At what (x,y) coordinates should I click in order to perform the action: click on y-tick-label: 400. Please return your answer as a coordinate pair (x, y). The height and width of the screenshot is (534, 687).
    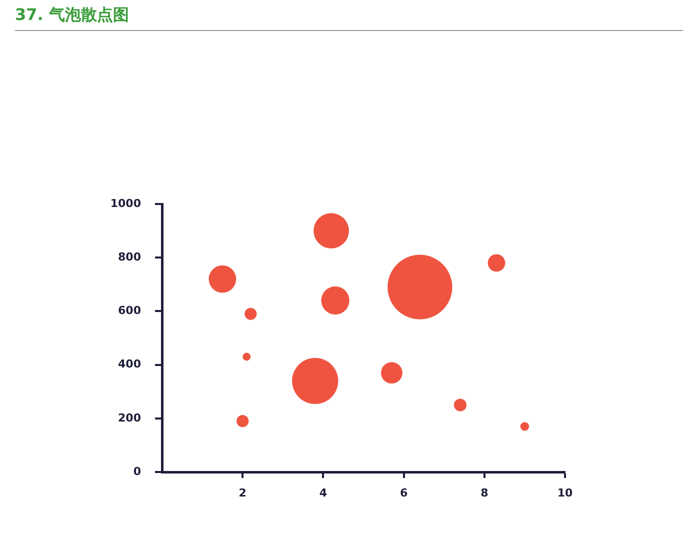
    Looking at the image, I should click on (130, 364).